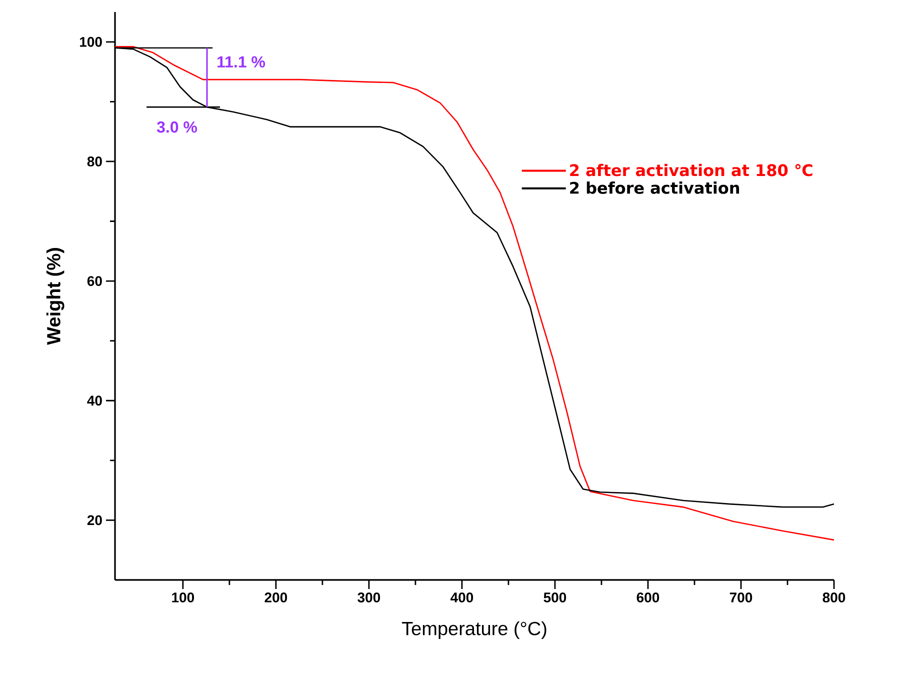  Describe the element at coordinates (741, 597) in the screenshot. I see `x-tick-label: 700` at that location.